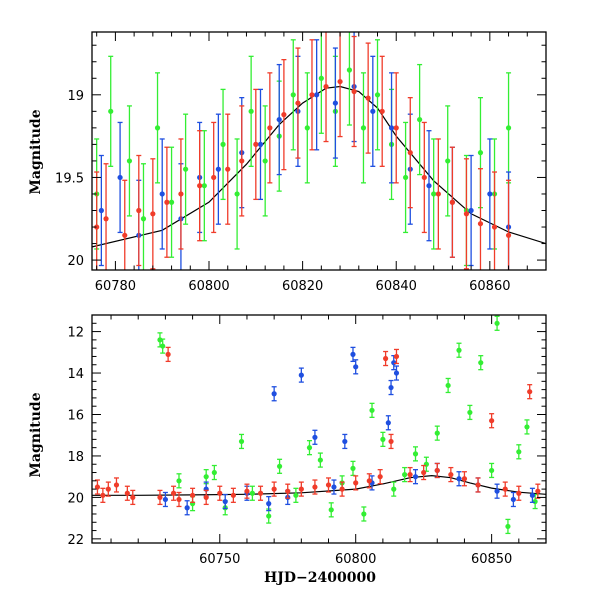 The image size is (600, 600). I want to click on y-tick-label: 18, so click(75, 457).